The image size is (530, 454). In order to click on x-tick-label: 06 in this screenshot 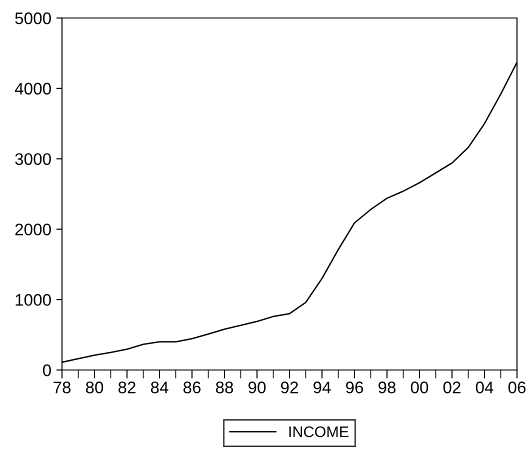, I will do `click(517, 388)`.